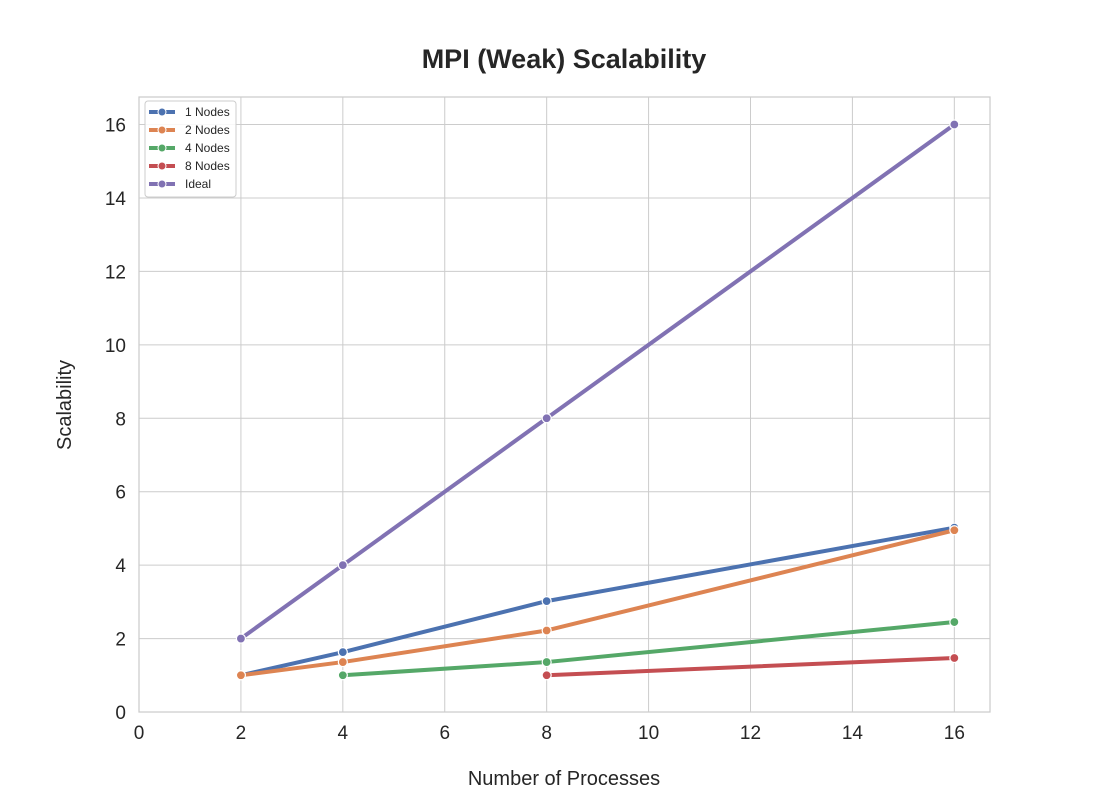  Describe the element at coordinates (120, 640) in the screenshot. I see `y-tick-label: 2` at that location.